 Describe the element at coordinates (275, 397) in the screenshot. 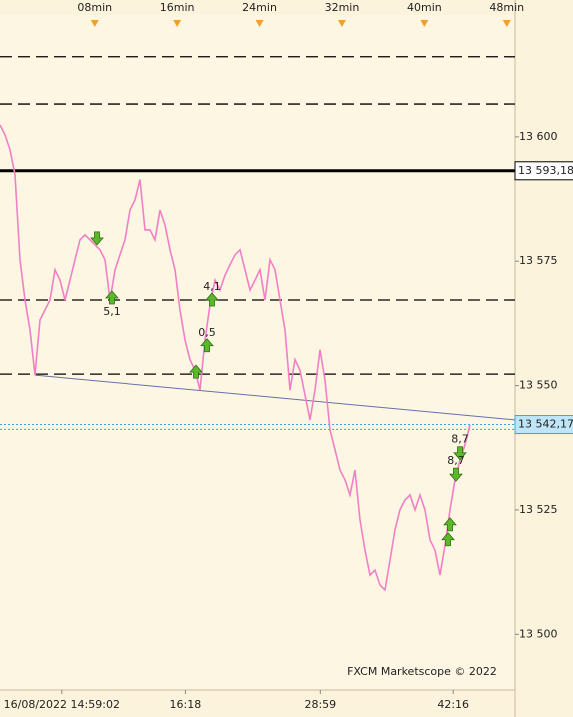

I see `trend-line` at that location.